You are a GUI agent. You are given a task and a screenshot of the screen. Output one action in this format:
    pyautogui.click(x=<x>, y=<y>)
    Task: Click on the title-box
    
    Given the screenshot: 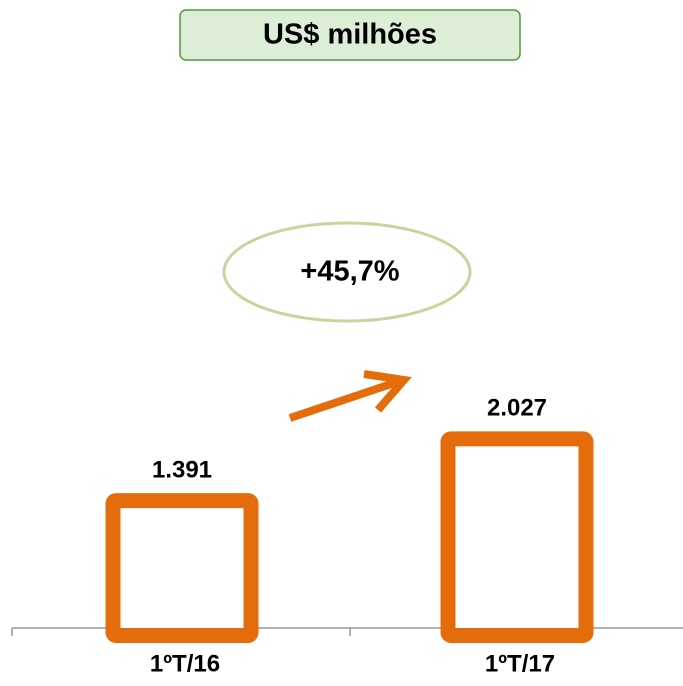 What is the action you would take?
    pyautogui.click(x=350, y=35)
    